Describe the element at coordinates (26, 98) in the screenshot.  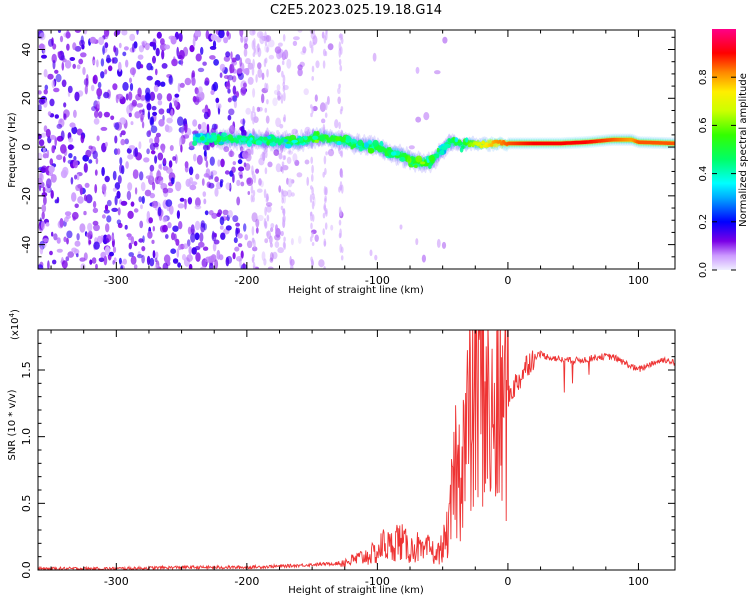
I see `spectrogram-y-tick-label: 20` at that location.